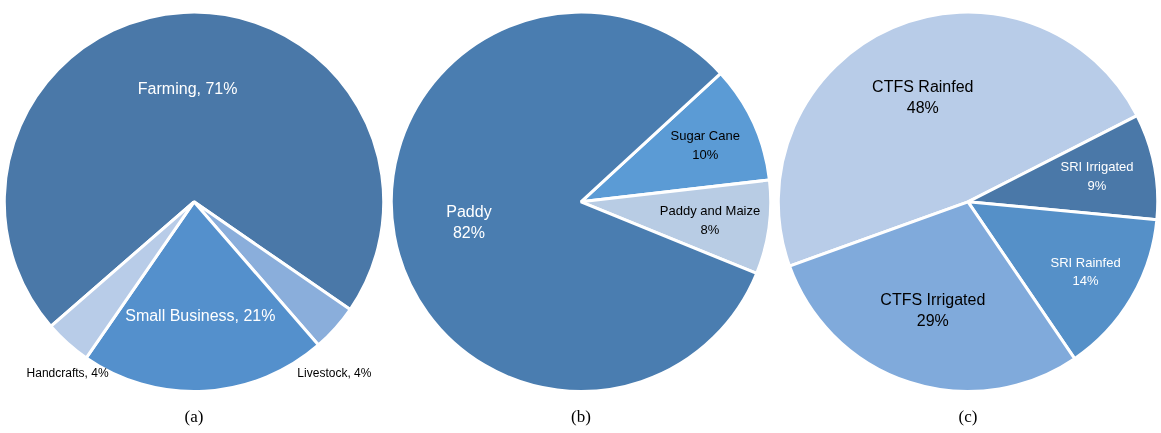  What do you see at coordinates (1085, 262) in the screenshot?
I see `slice-label: SRI Rainfed` at bounding box center [1085, 262].